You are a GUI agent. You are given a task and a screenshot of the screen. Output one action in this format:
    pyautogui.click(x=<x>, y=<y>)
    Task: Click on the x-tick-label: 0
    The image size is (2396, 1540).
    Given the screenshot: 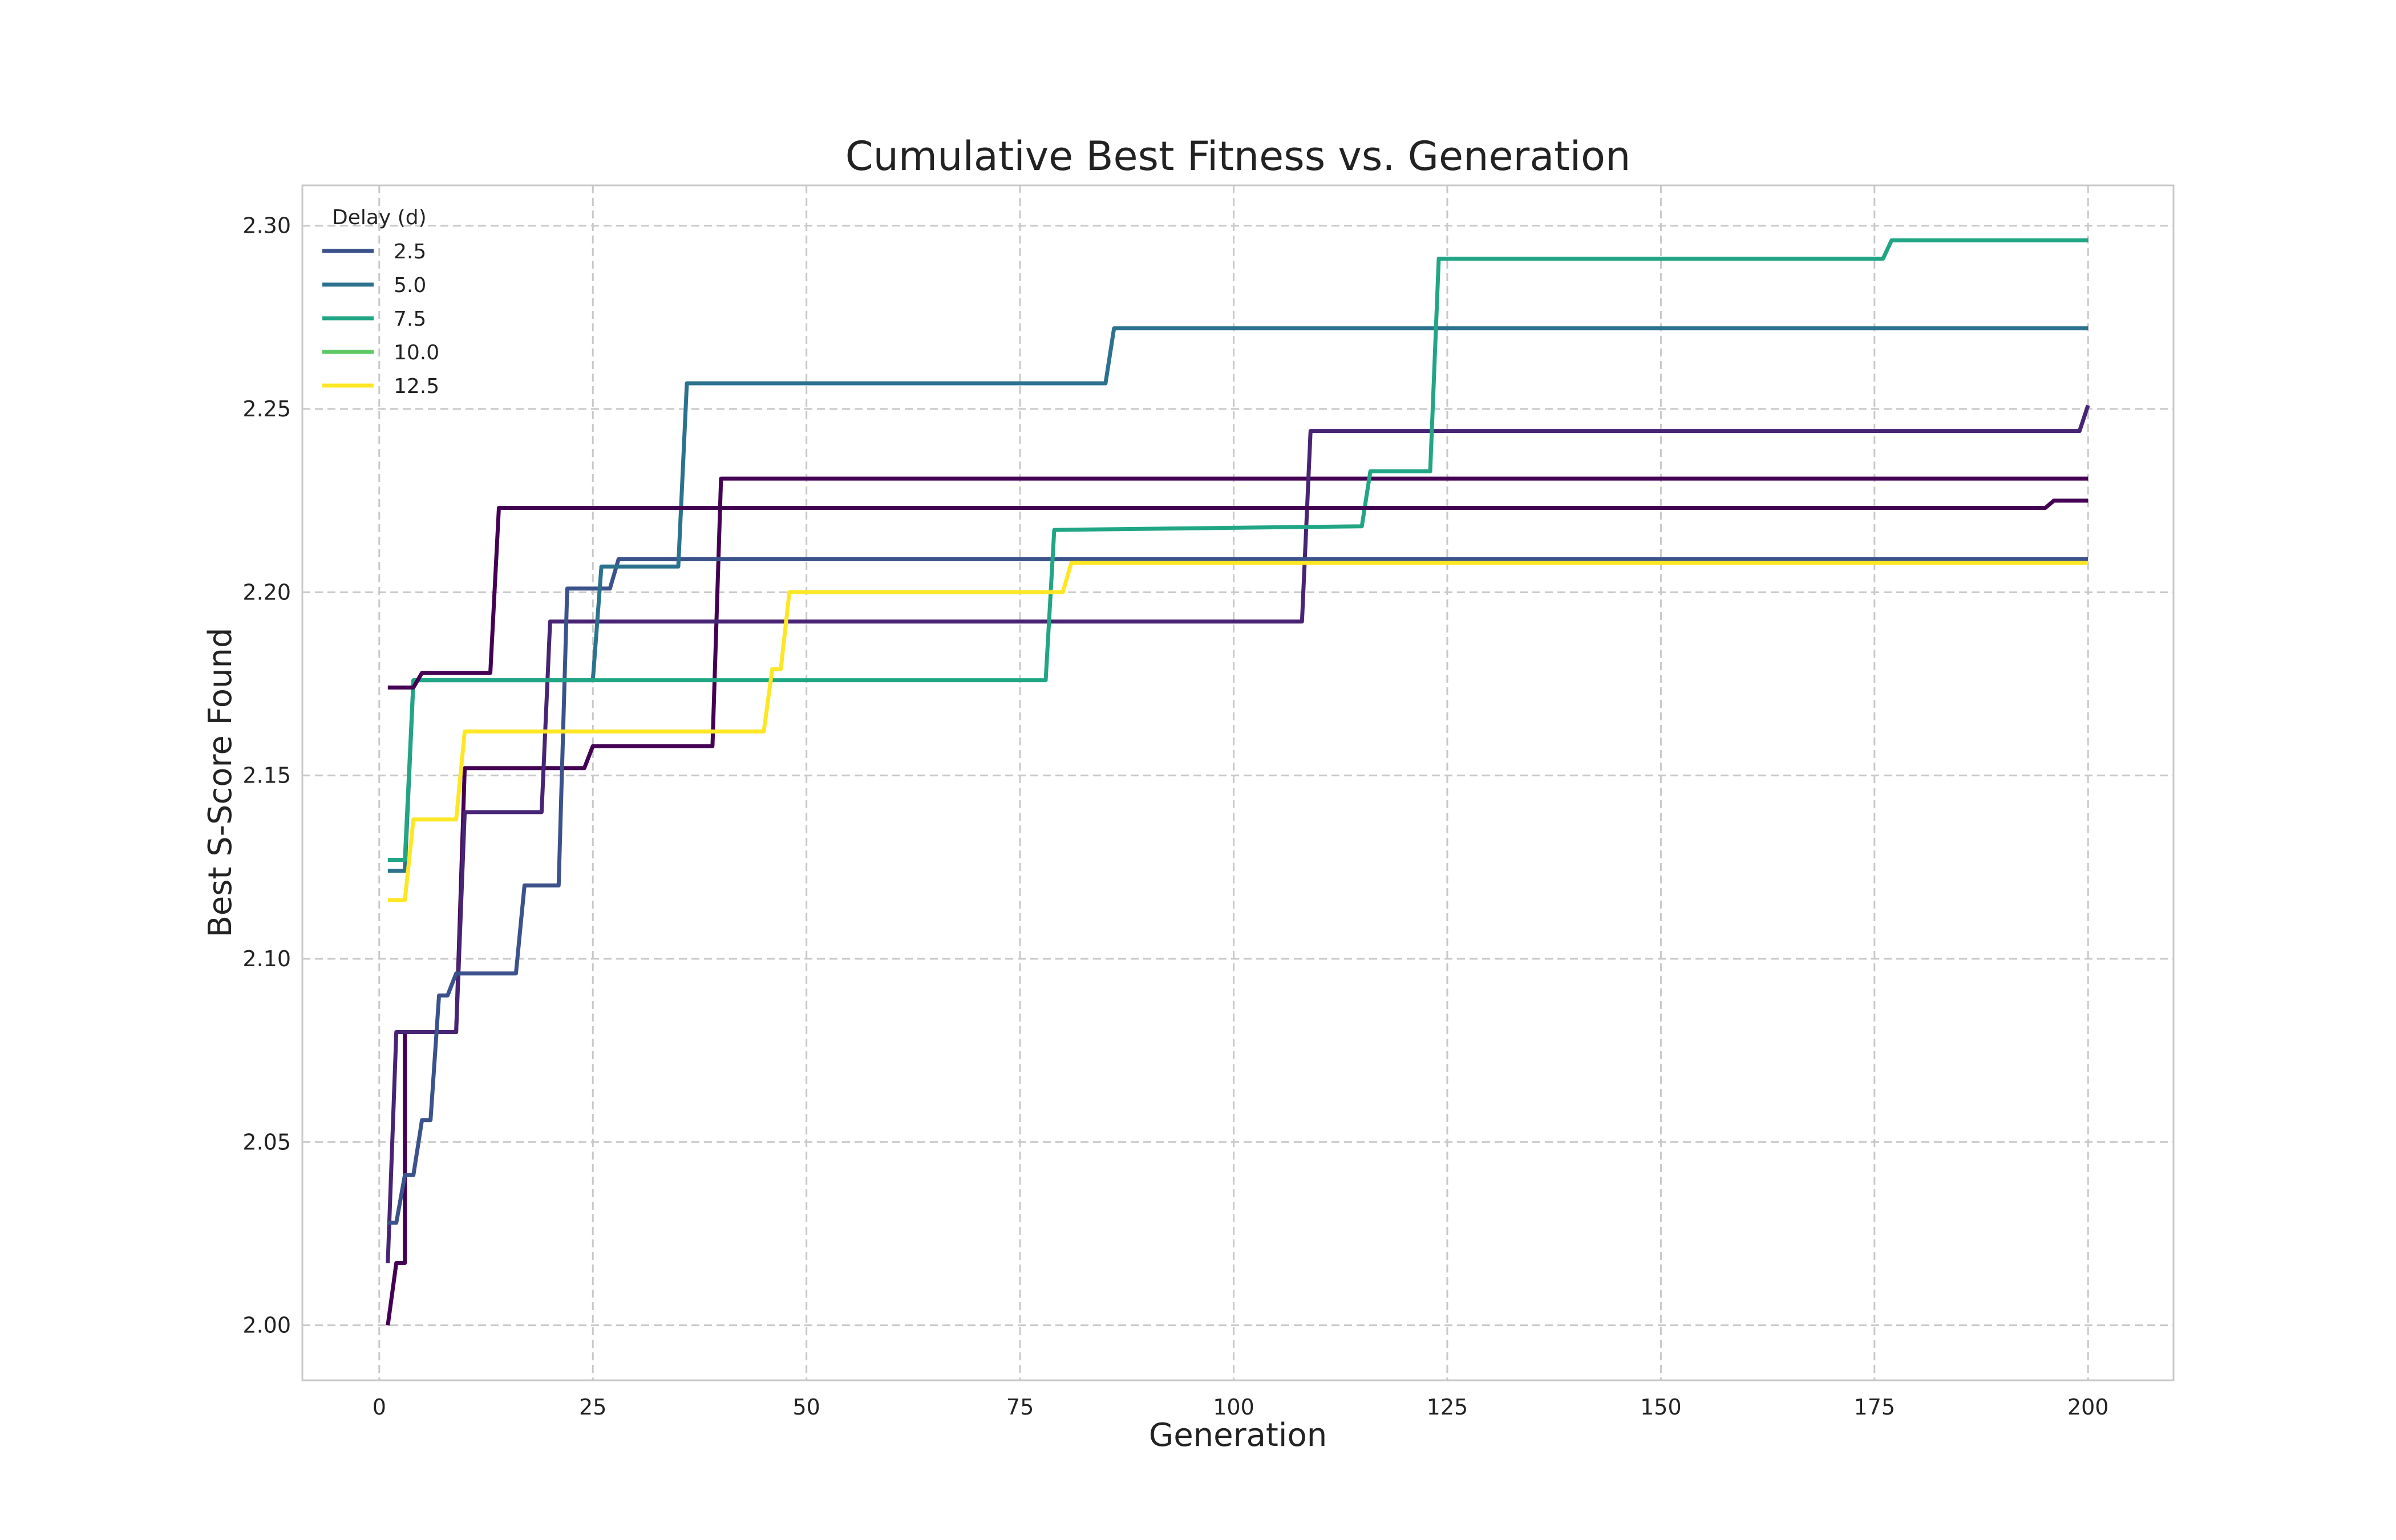 What is the action you would take?
    pyautogui.click(x=379, y=1408)
    